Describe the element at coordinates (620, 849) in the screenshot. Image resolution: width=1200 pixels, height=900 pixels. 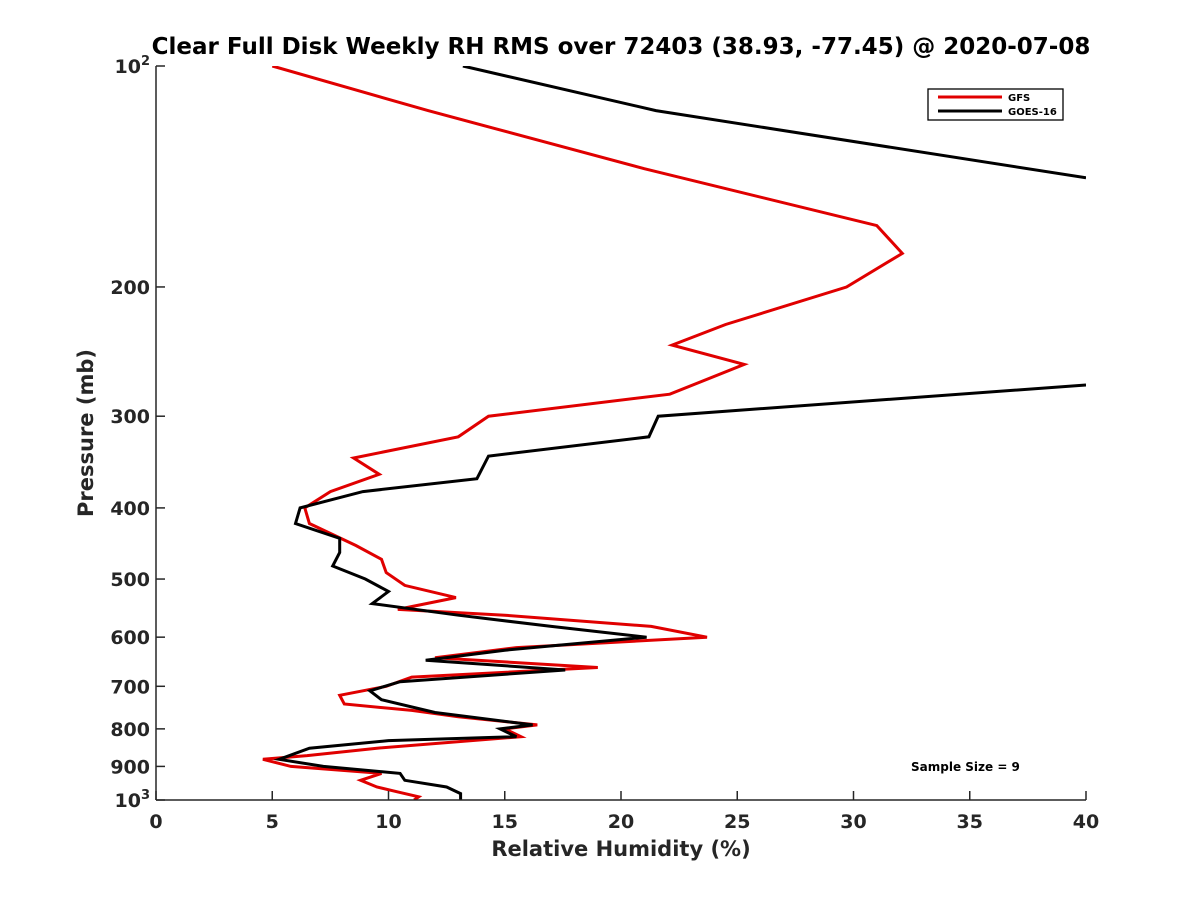
I see `x-axis-label: Relative Humidity (%)` at that location.